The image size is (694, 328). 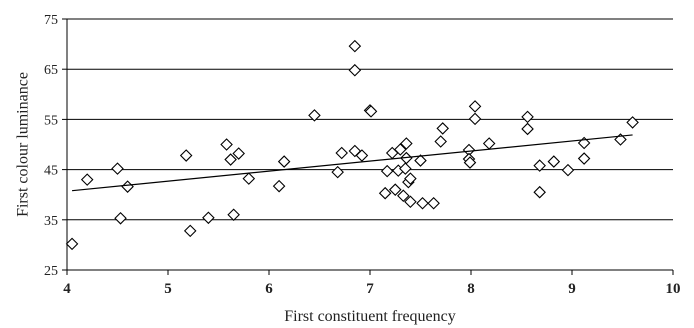 I want to click on y-tick-label: 35, so click(x=51, y=221).